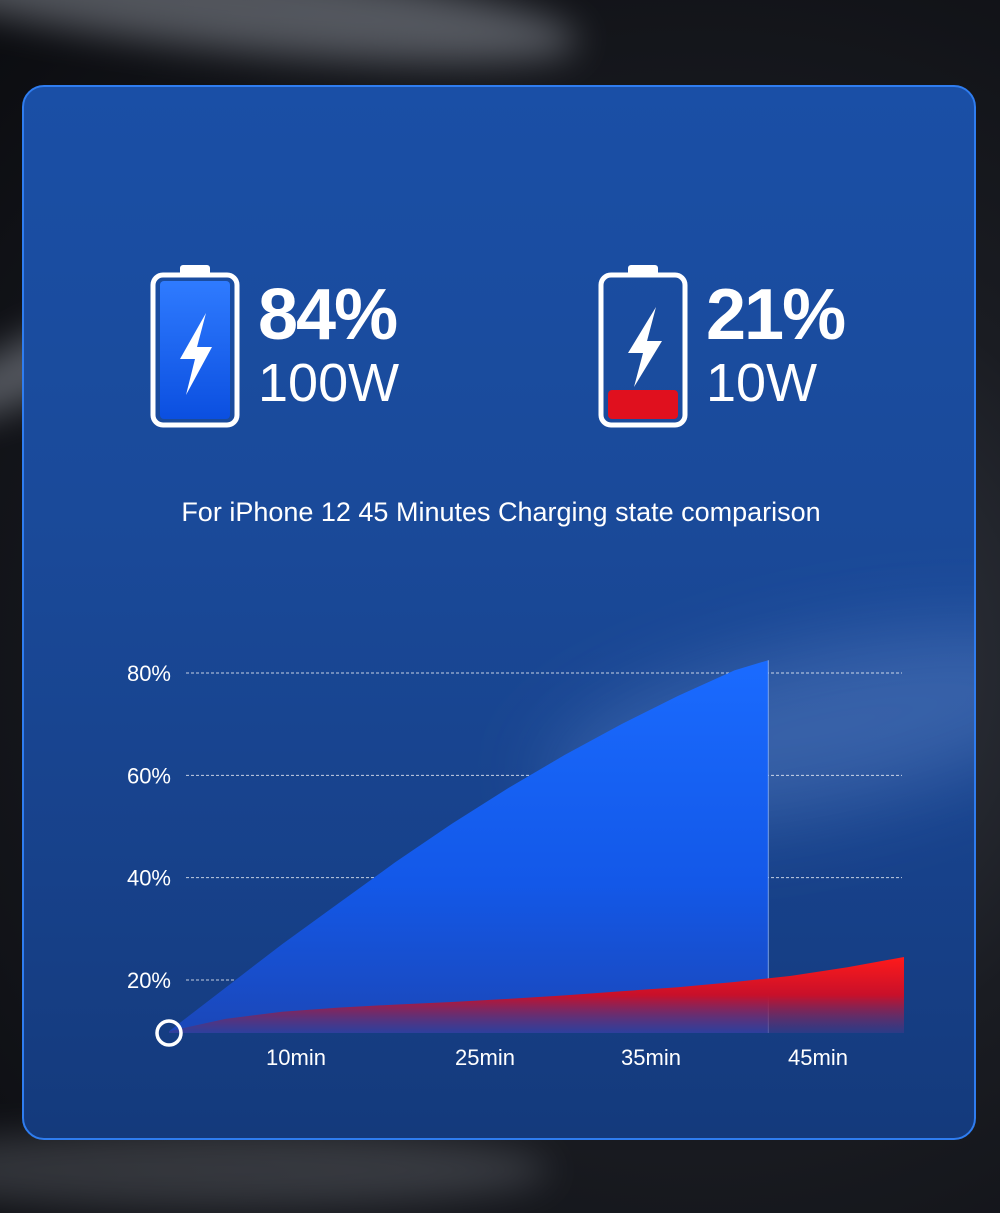 The image size is (1000, 1213). Describe the element at coordinates (762, 383) in the screenshot. I see `slow-power: 10W` at that location.